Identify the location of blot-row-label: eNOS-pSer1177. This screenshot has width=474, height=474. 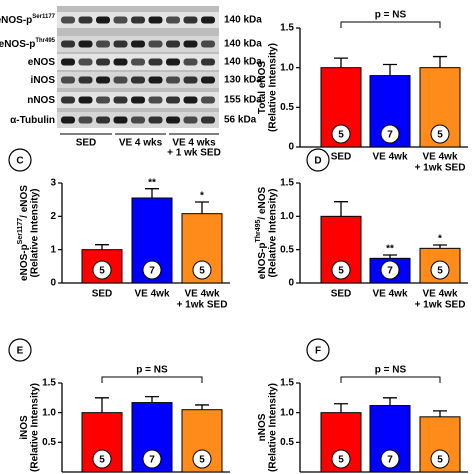
(28, 20).